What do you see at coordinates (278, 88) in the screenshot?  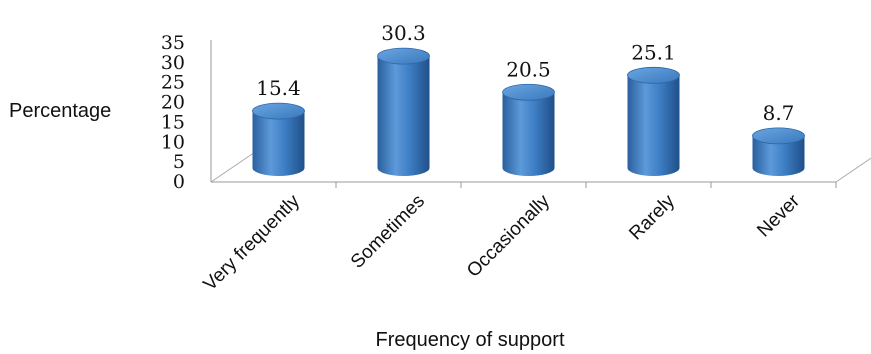 I see `data-label: 15.4` at bounding box center [278, 88].